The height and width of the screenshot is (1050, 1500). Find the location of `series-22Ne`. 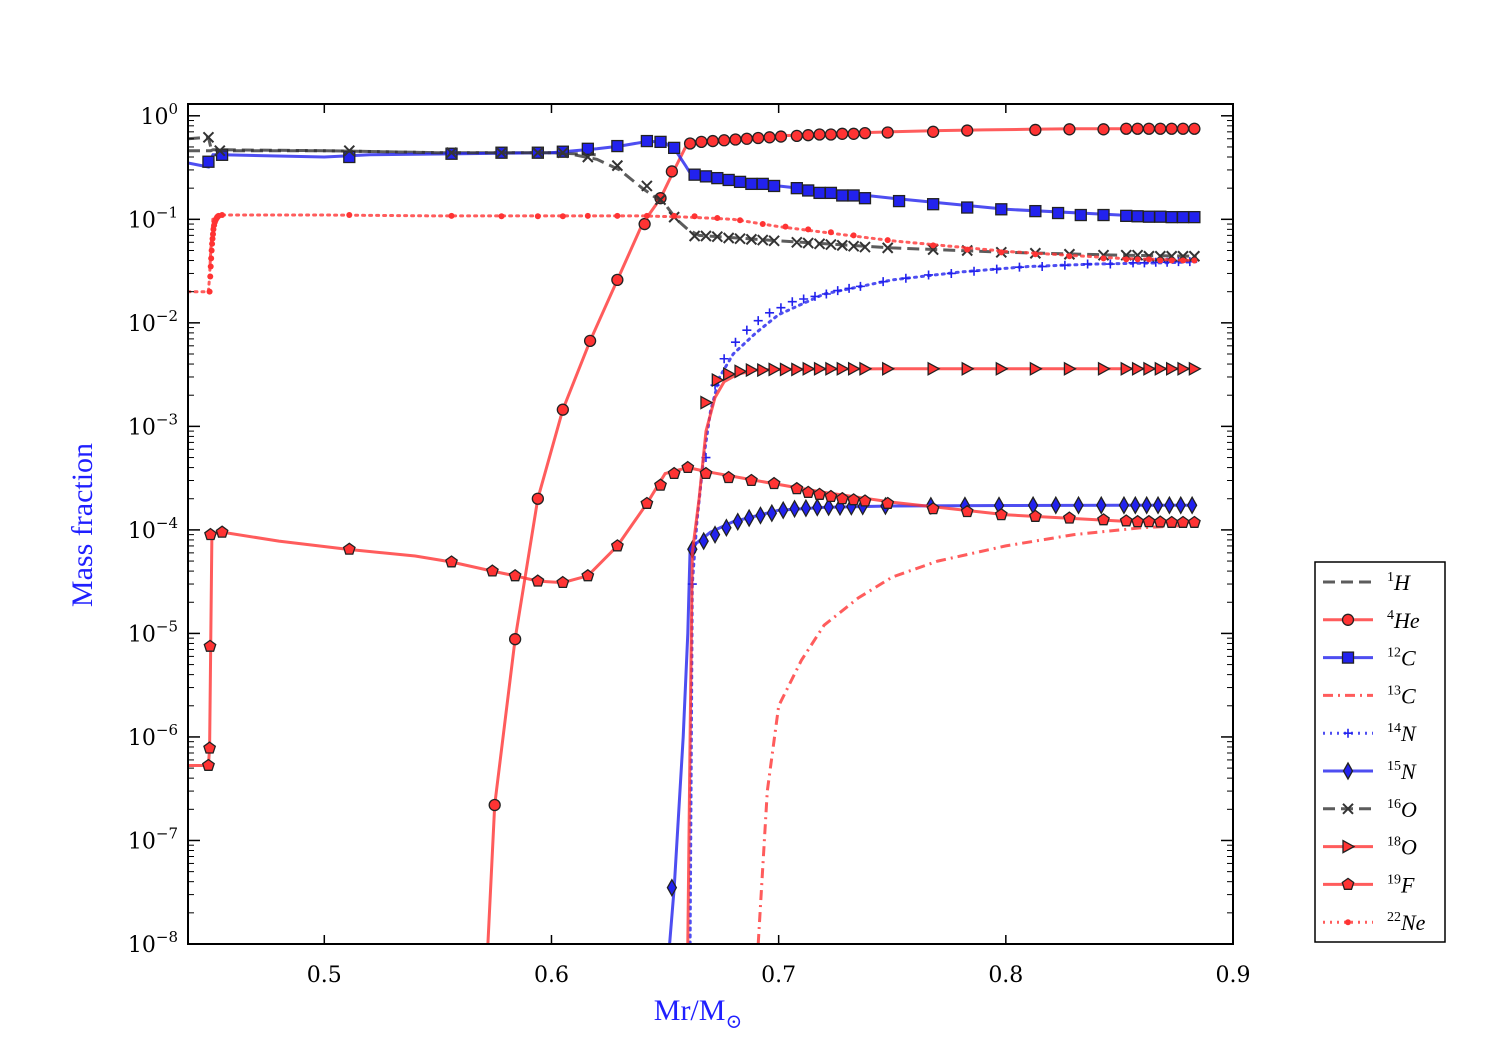

series-22Ne is located at coordinates (693, 253).